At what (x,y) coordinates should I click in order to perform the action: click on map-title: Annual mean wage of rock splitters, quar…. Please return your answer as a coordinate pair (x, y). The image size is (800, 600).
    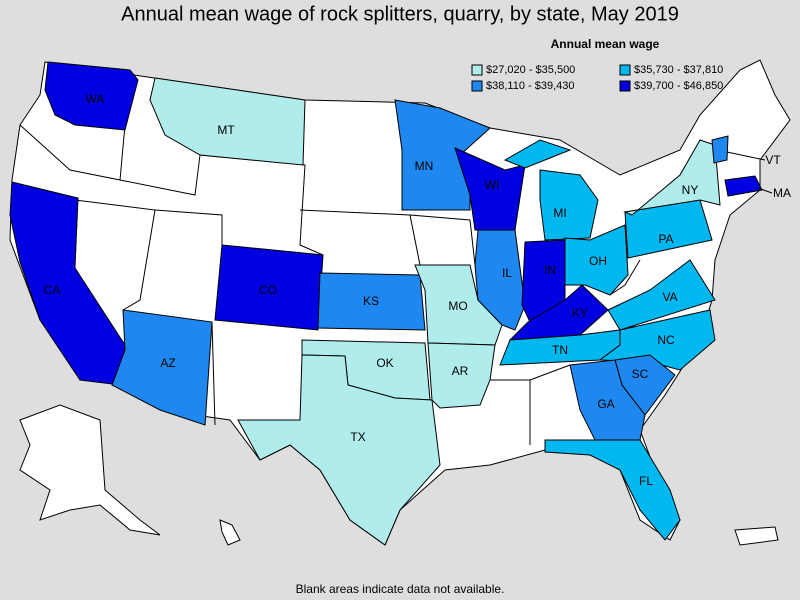
    Looking at the image, I should click on (400, 14).